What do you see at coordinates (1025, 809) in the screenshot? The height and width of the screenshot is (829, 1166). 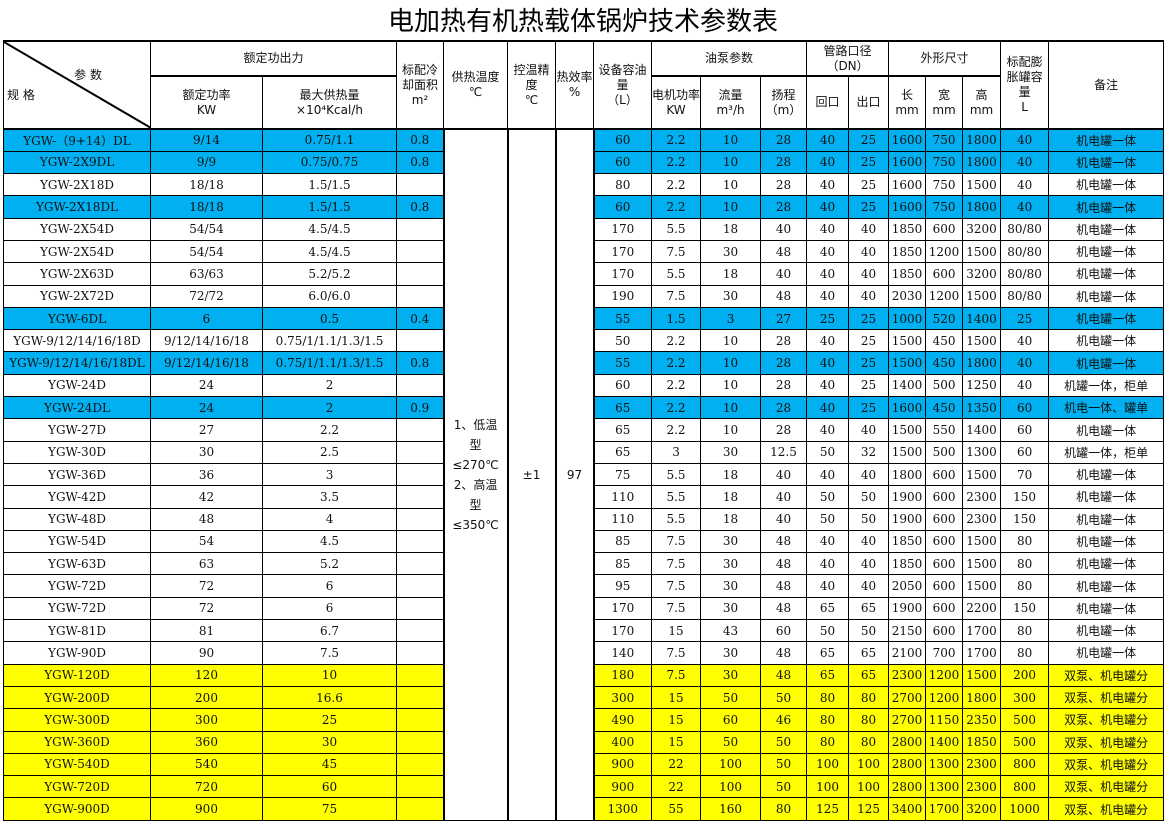 I see `cell-tank: 1000` at bounding box center [1025, 809].